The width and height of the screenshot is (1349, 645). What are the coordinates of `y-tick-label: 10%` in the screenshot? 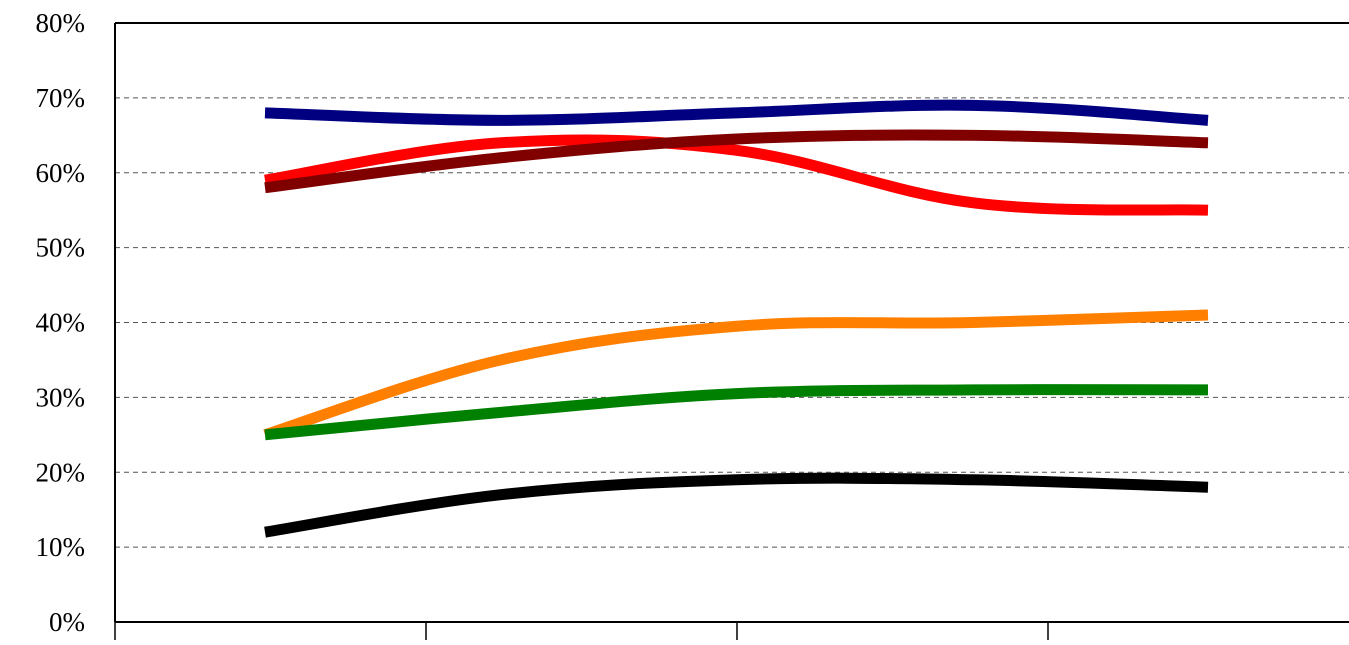 It's located at (61, 547).